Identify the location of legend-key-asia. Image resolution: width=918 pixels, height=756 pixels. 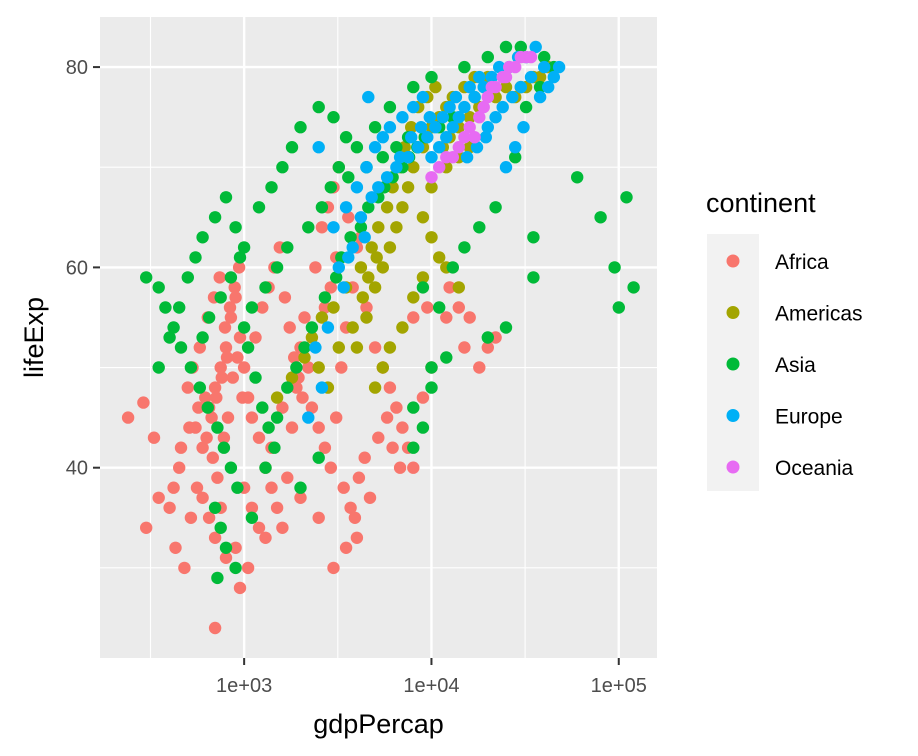
(733, 364).